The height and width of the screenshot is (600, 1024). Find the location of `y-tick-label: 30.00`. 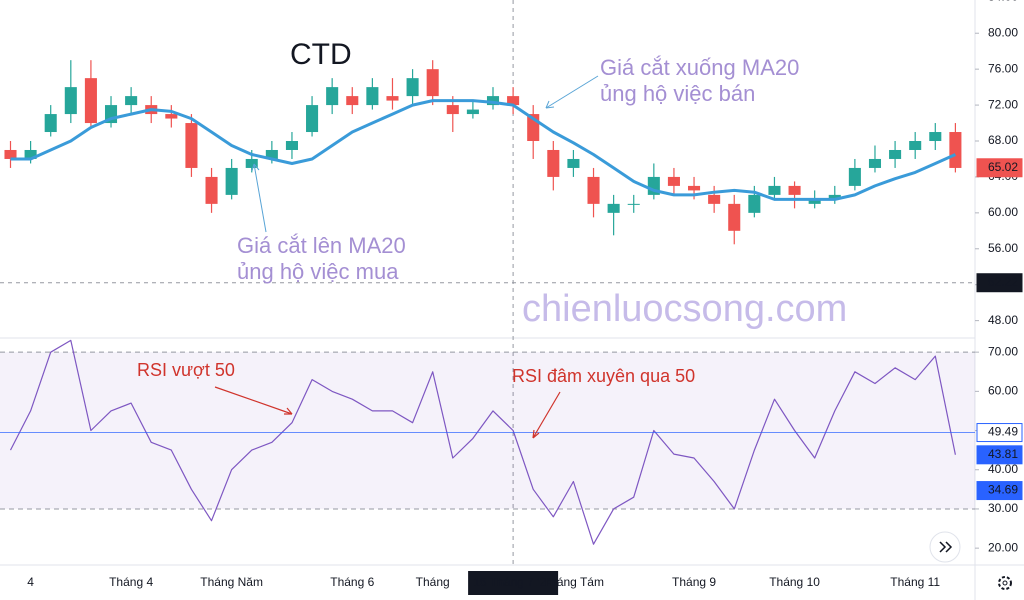

y-tick-label: 30.00 is located at coordinates (1003, 508).